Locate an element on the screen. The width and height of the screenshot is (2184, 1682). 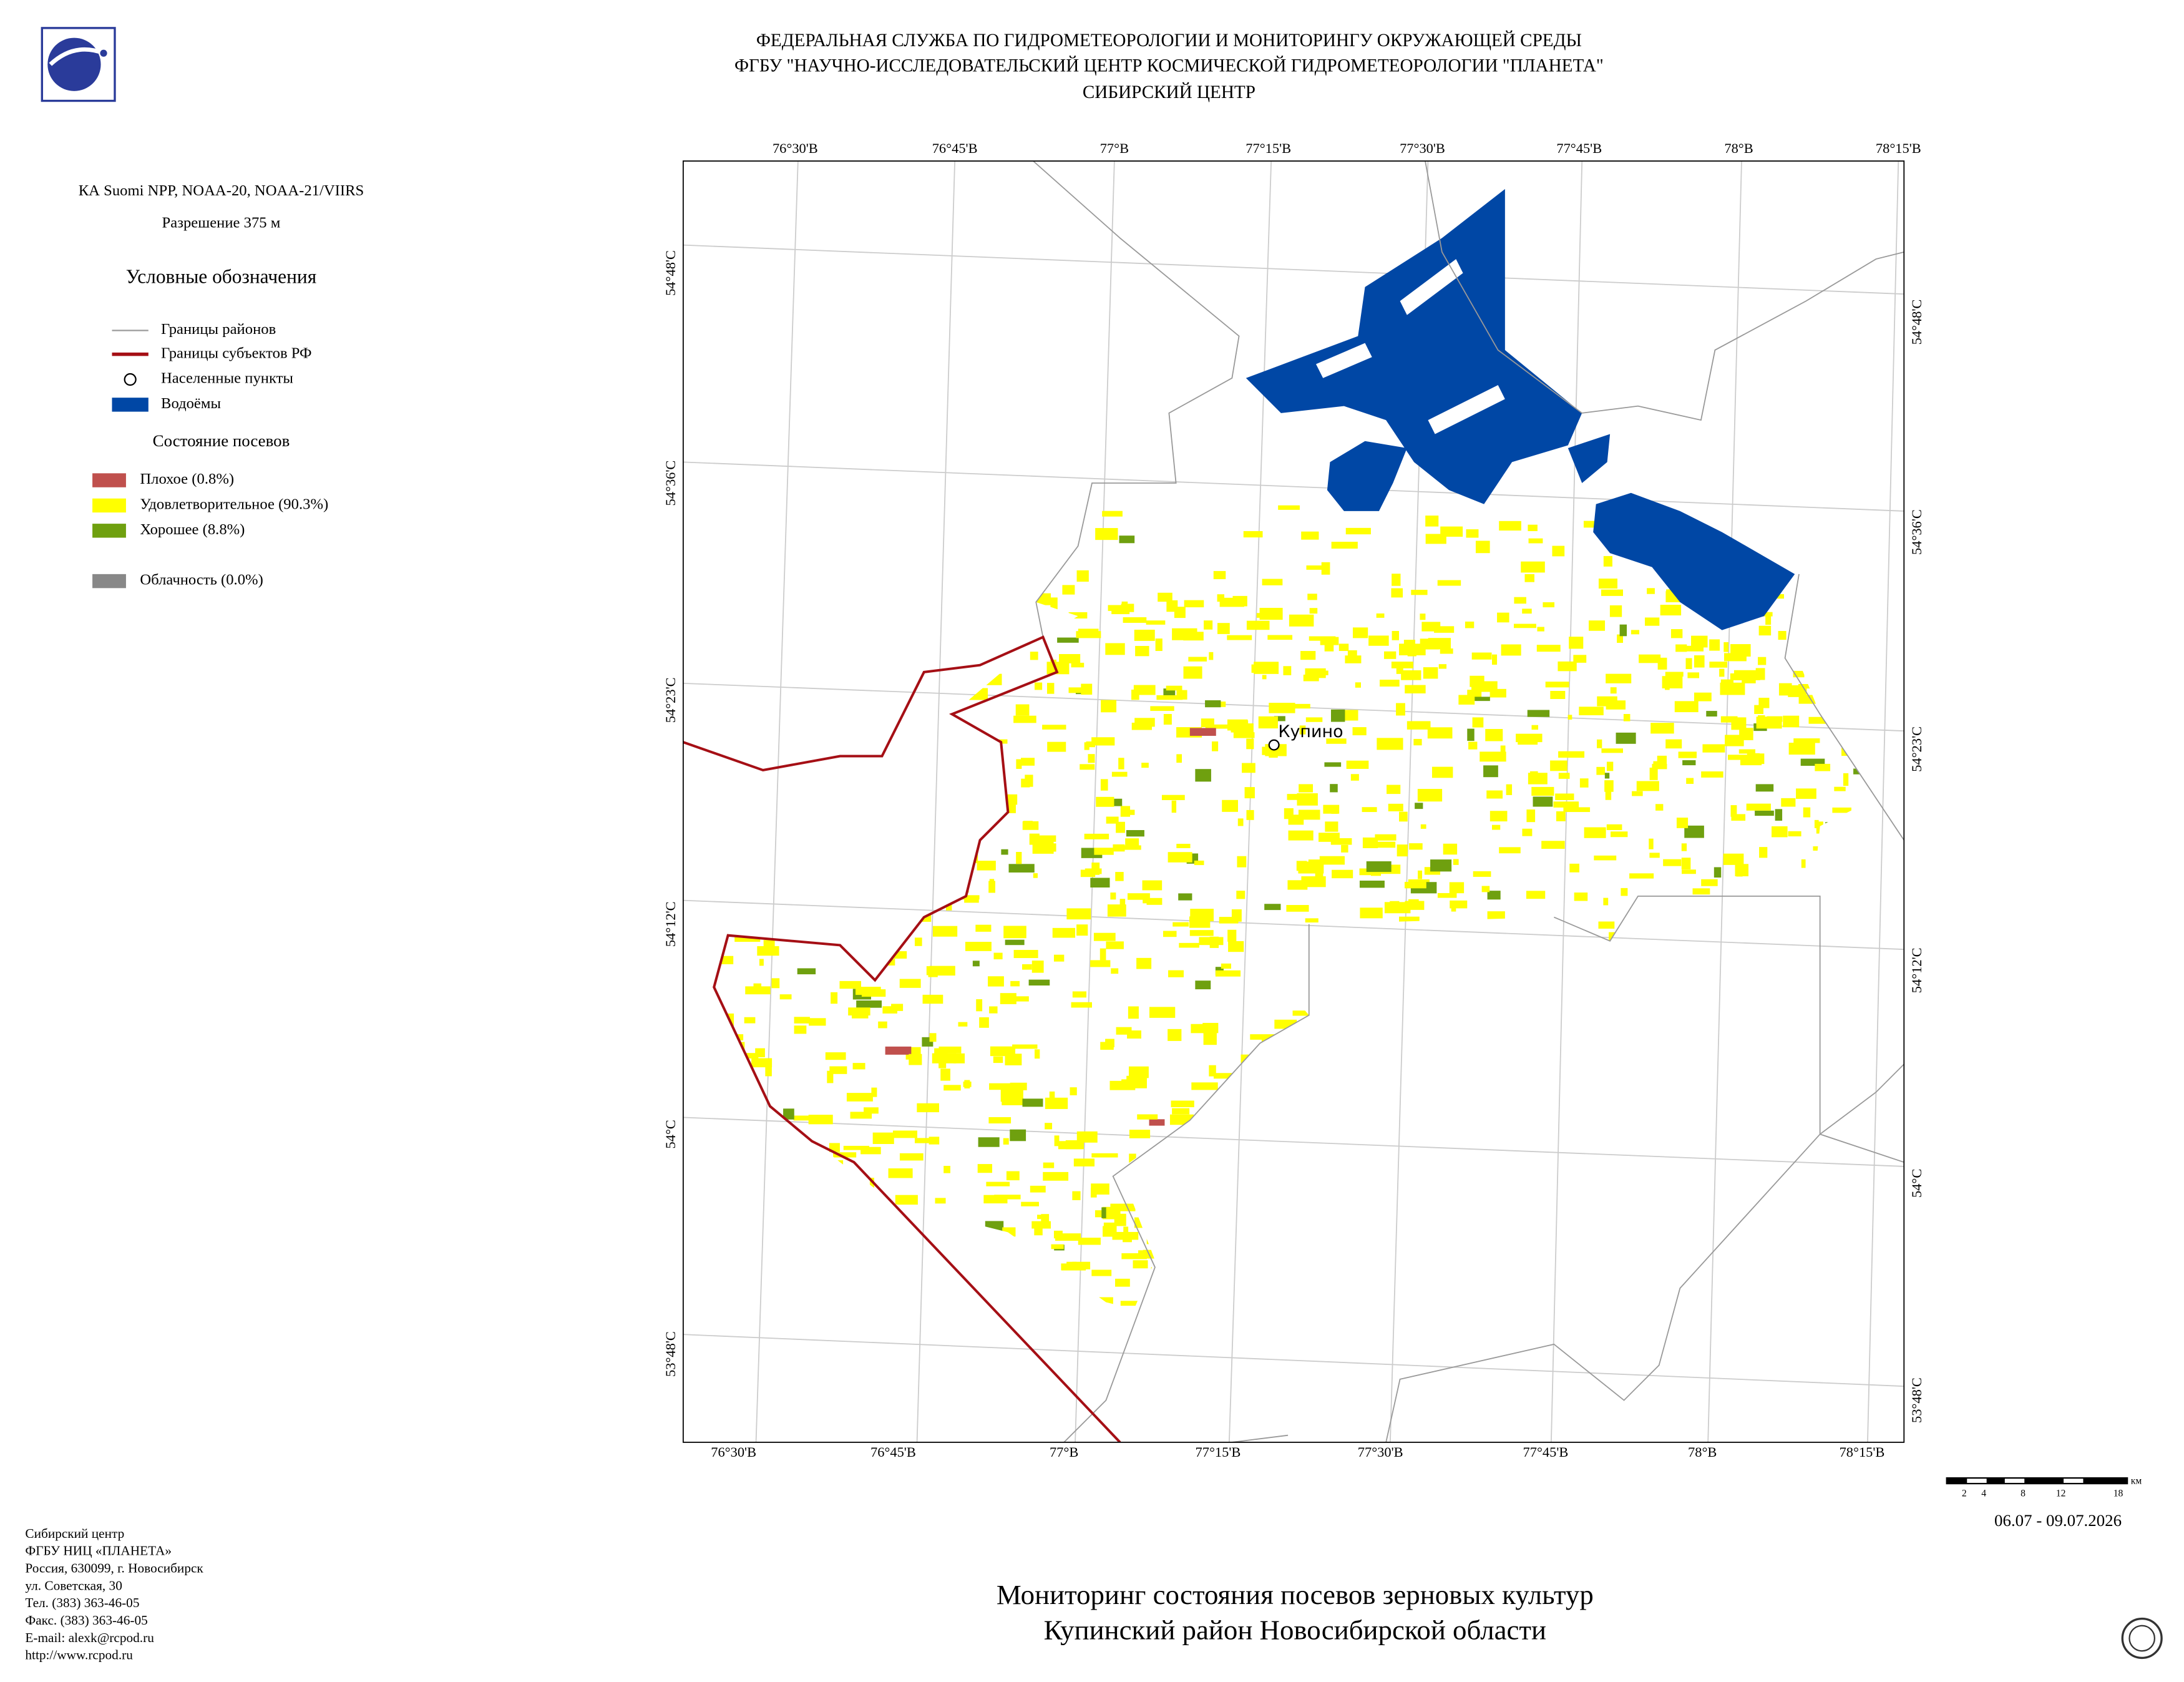
lon-label: 78°В is located at coordinates (1702, 1452).